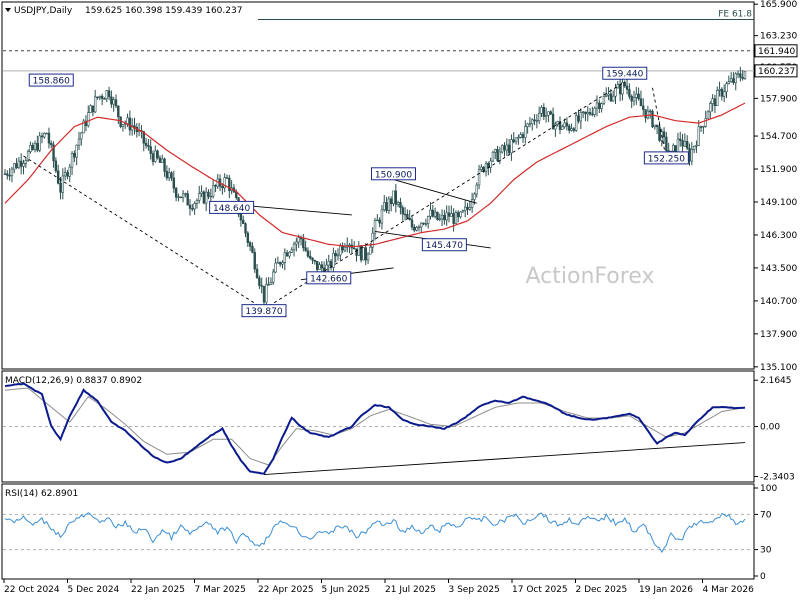  What do you see at coordinates (776, 52) in the screenshot?
I see `level-price-label: 161.940` at bounding box center [776, 52].